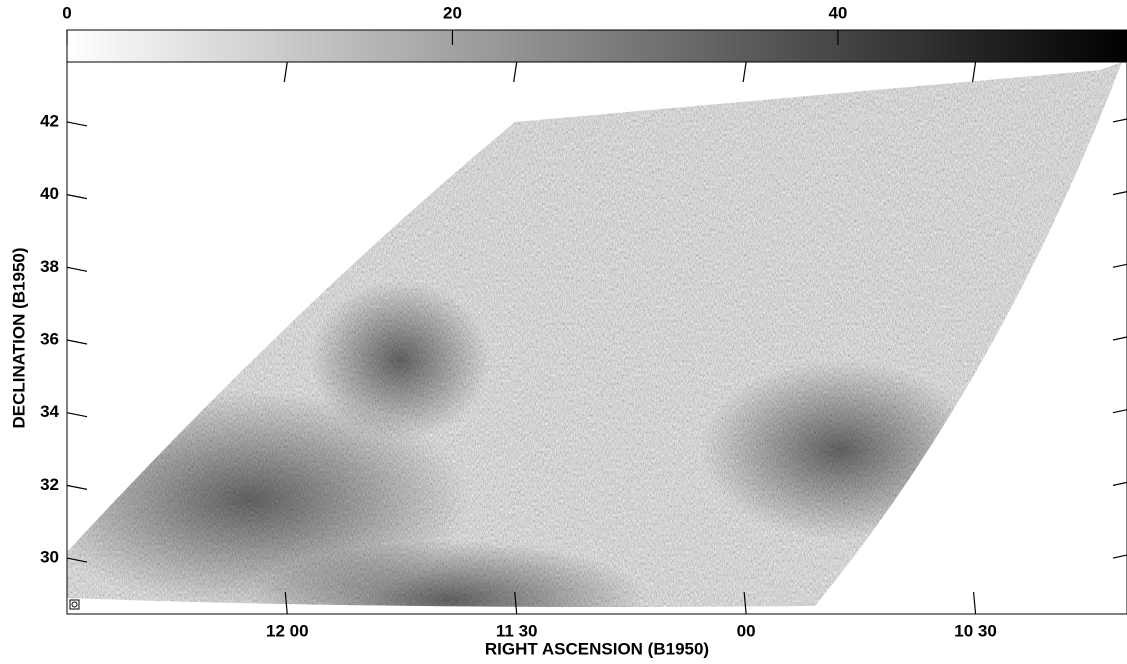  Describe the element at coordinates (49, 338) in the screenshot. I see `y-tick-label: 36` at that location.